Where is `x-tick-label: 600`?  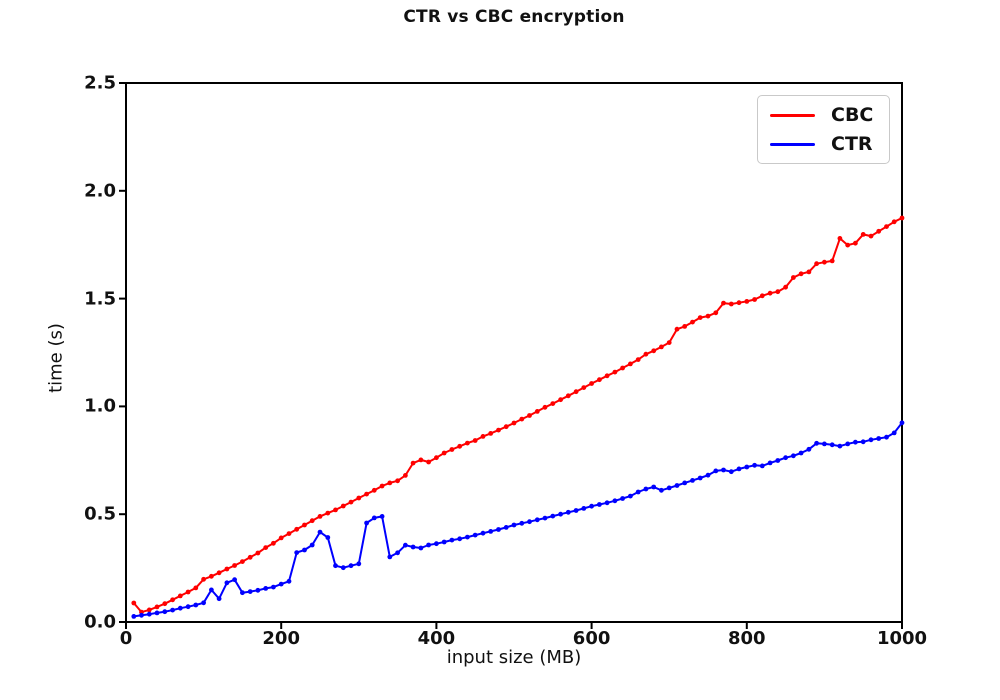
x-tick-label: 600 is located at coordinates (591, 638).